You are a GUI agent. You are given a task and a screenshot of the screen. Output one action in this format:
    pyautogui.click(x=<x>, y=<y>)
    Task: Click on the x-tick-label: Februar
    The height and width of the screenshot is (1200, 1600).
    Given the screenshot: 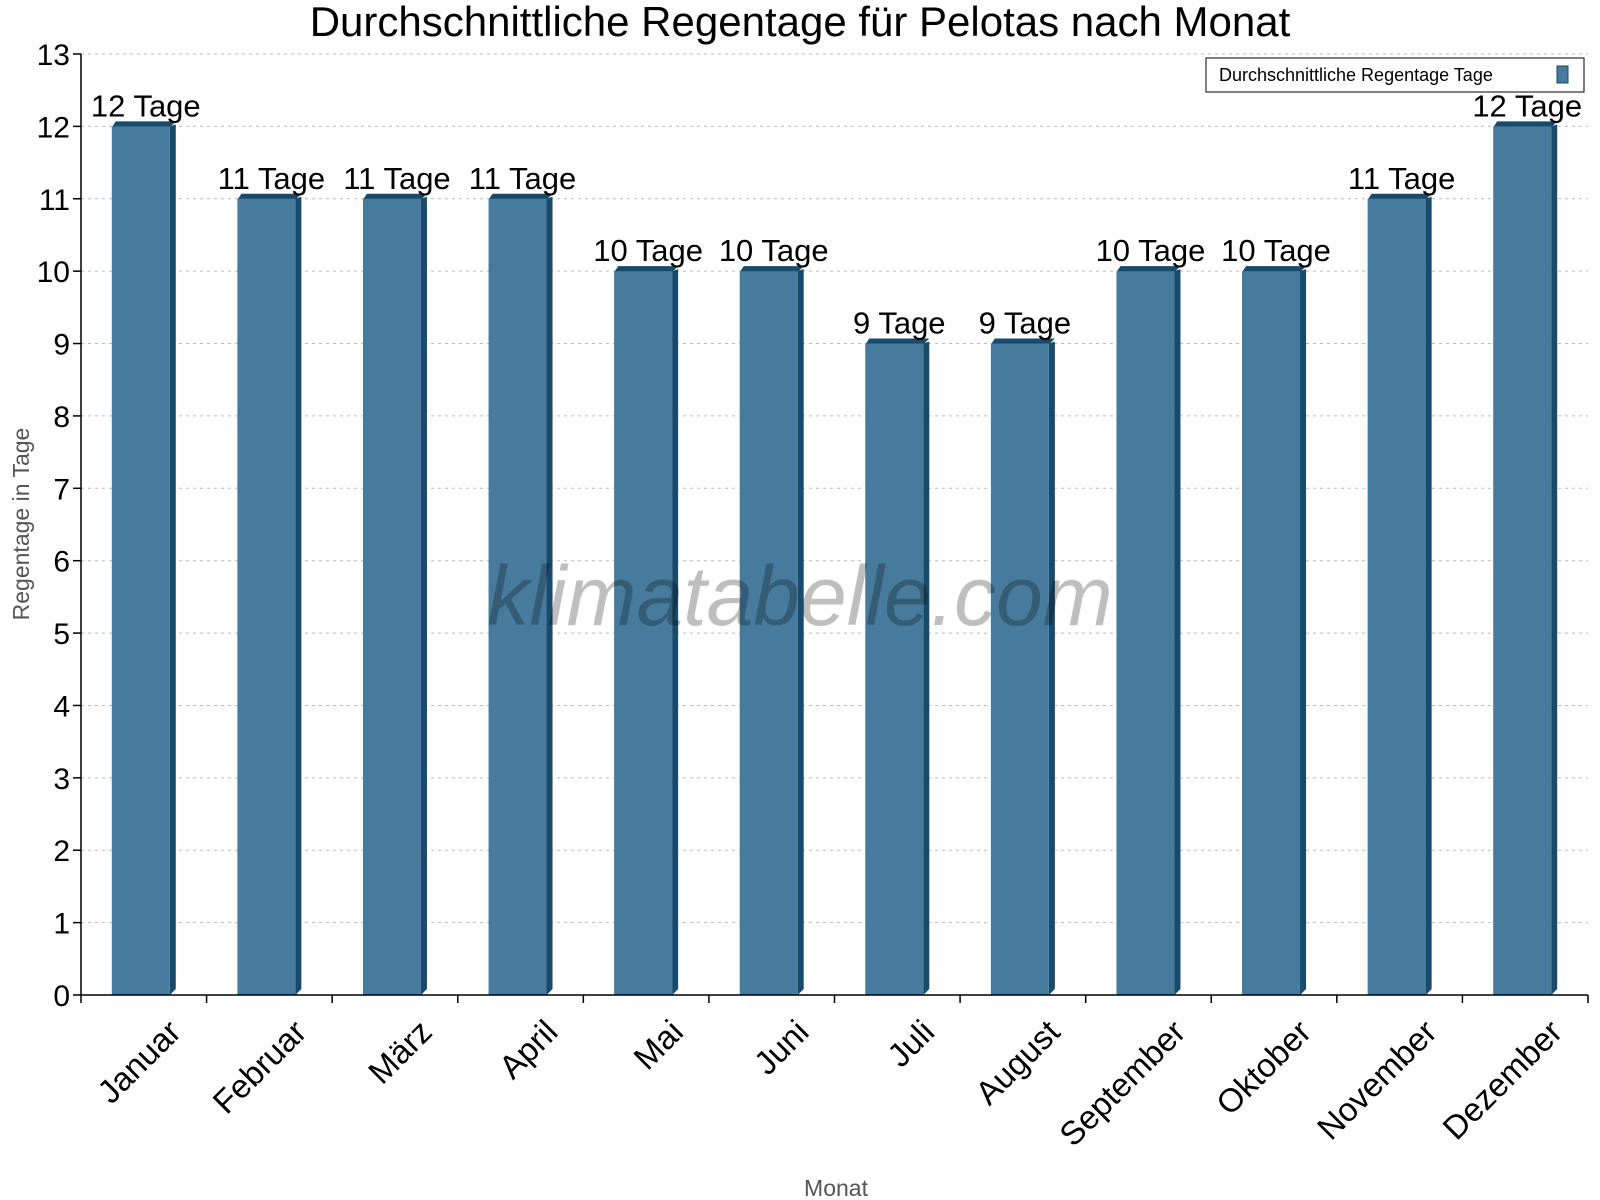 What is the action you would take?
    pyautogui.click(x=259, y=1067)
    